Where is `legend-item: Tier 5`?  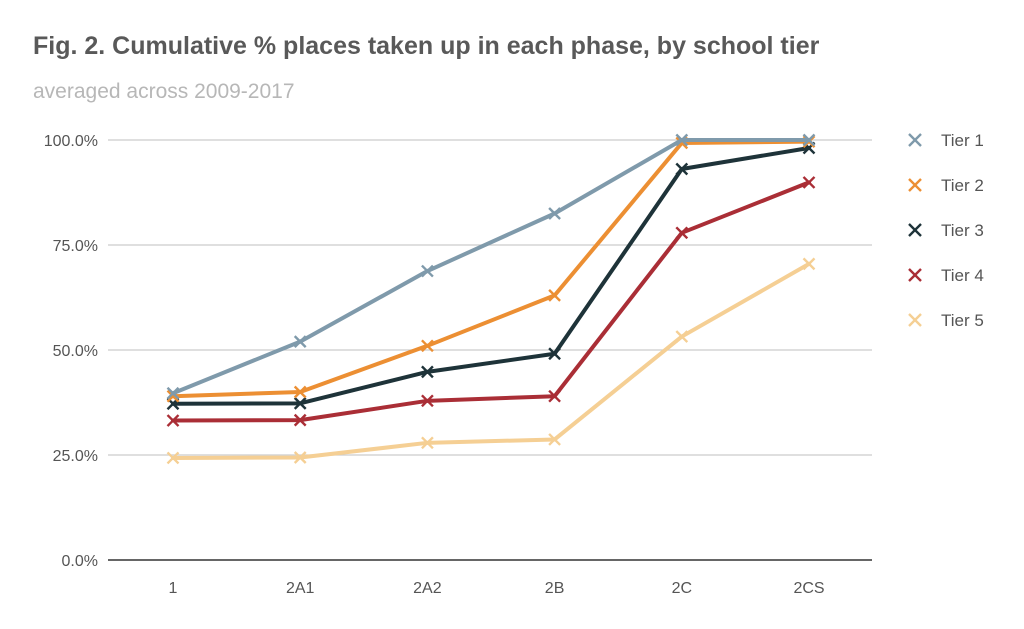 legend-item: Tier 5 is located at coordinates (946, 320).